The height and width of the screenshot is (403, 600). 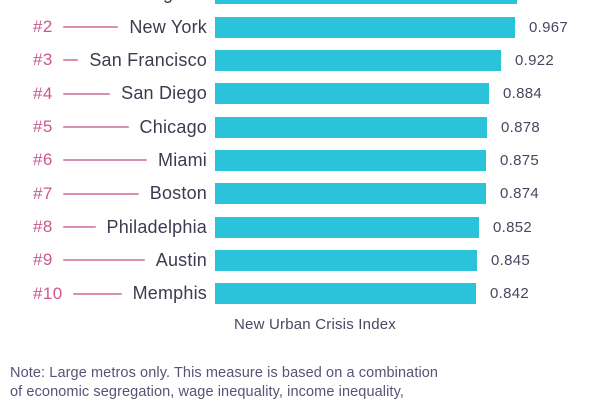 What do you see at coordinates (523, 94) in the screenshot?
I see `value-label: 0.884` at bounding box center [523, 94].